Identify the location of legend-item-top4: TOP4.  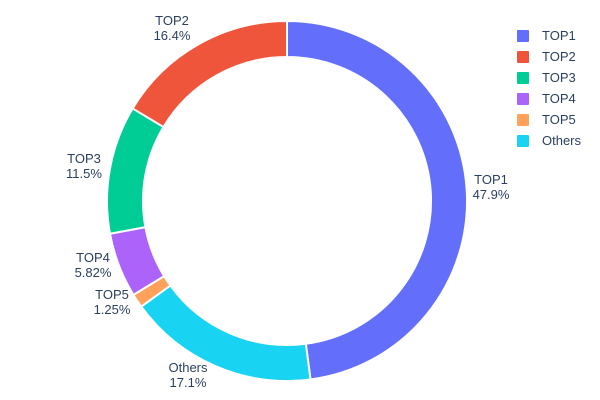
(549, 98).